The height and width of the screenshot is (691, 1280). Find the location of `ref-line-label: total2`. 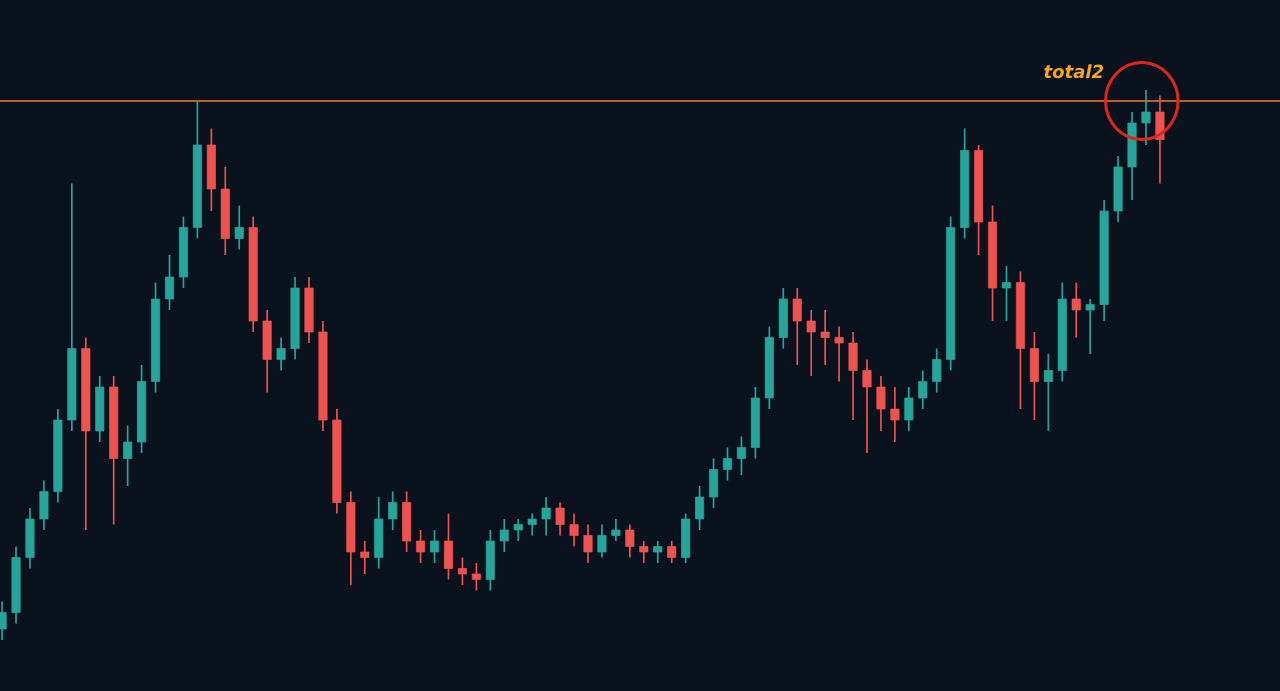

ref-line-label: total2 is located at coordinates (1074, 71).